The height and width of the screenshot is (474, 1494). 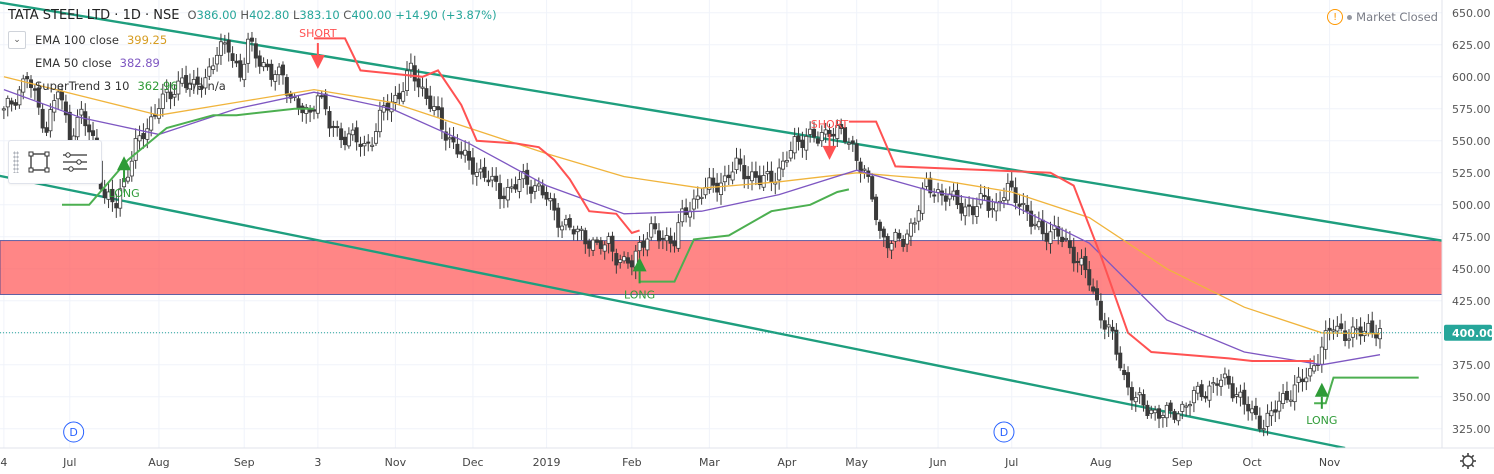 What do you see at coordinates (39, 162) in the screenshot?
I see `rectangle-tool-icon` at bounding box center [39, 162].